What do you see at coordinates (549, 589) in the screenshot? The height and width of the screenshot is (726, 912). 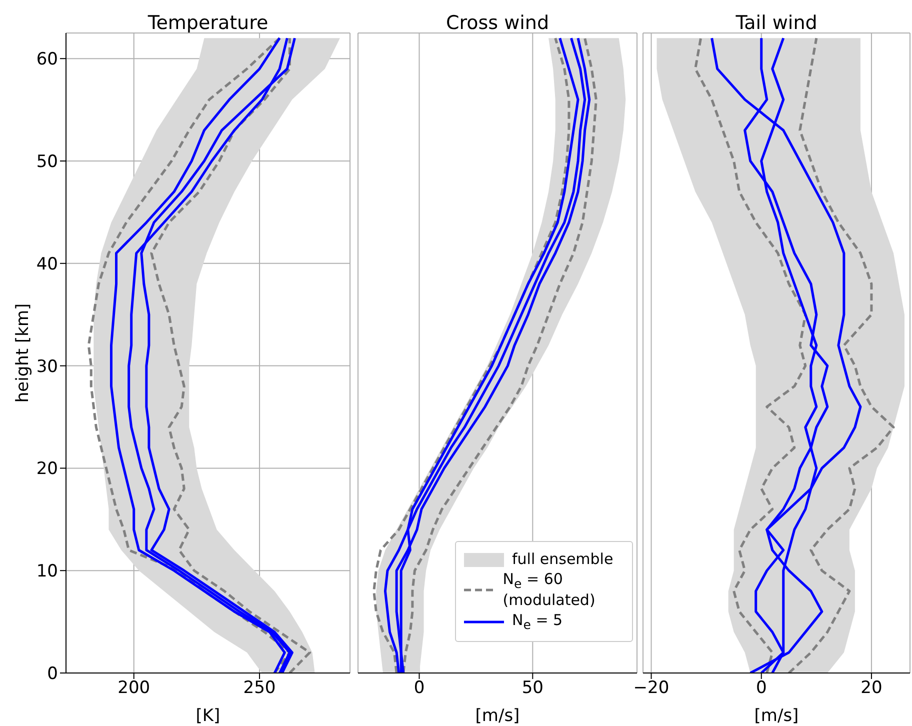 I see `legend-label: N$_{e}$ = 60 (modulated)` at bounding box center [549, 589].